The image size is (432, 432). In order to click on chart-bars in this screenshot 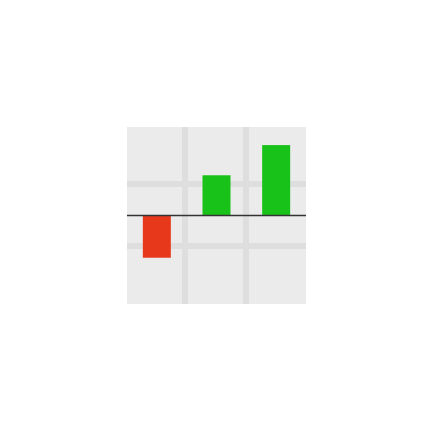, I will do `click(216, 201)`.